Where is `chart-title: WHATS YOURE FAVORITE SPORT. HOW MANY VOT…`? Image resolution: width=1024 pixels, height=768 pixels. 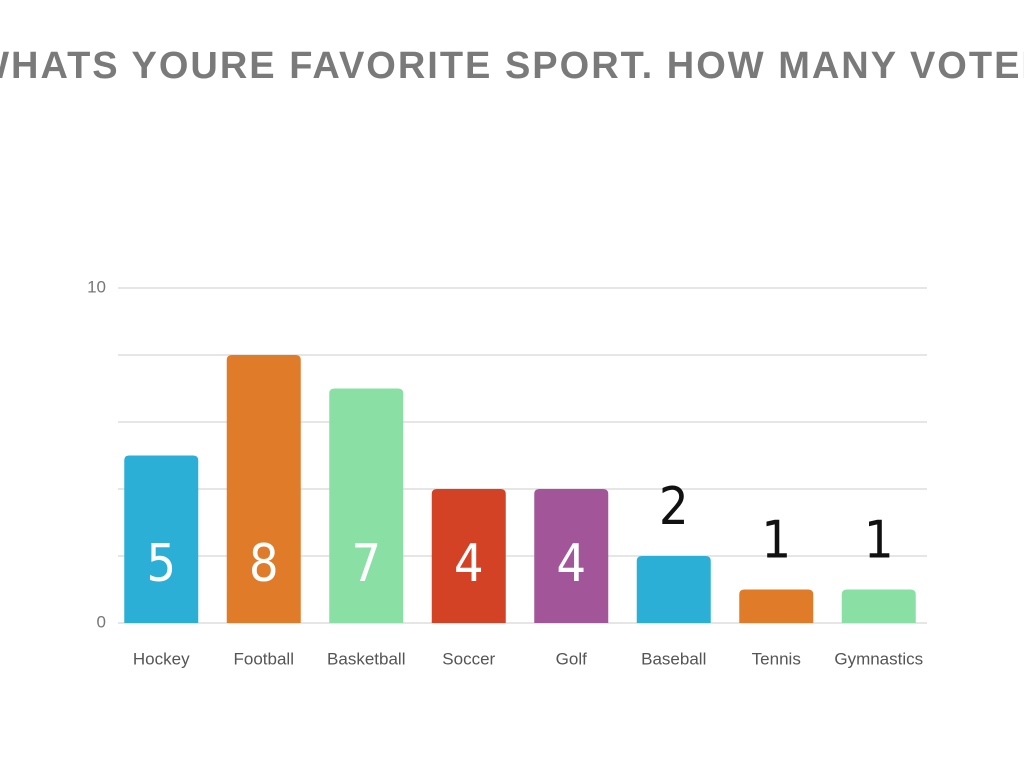 chart-title: WHATS YOURE FAVORITE SPORT. HOW MANY VOT… is located at coordinates (512, 66).